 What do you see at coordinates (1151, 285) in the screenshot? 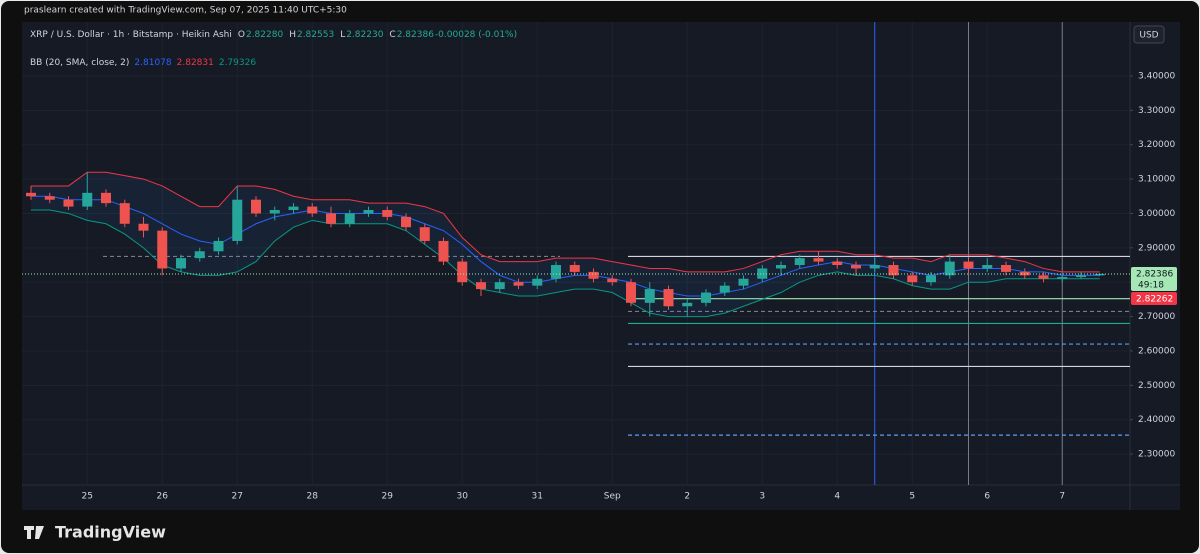
I see `countdown: 49:18` at bounding box center [1151, 285].